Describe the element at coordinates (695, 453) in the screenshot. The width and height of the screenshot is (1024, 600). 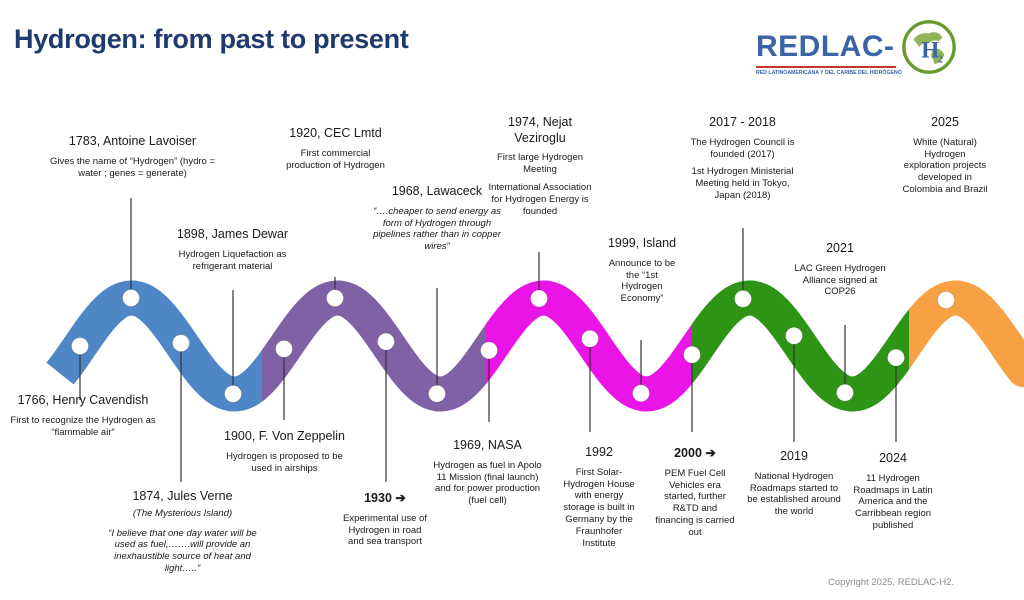
I see `event-heading: 2000 ➔` at that location.